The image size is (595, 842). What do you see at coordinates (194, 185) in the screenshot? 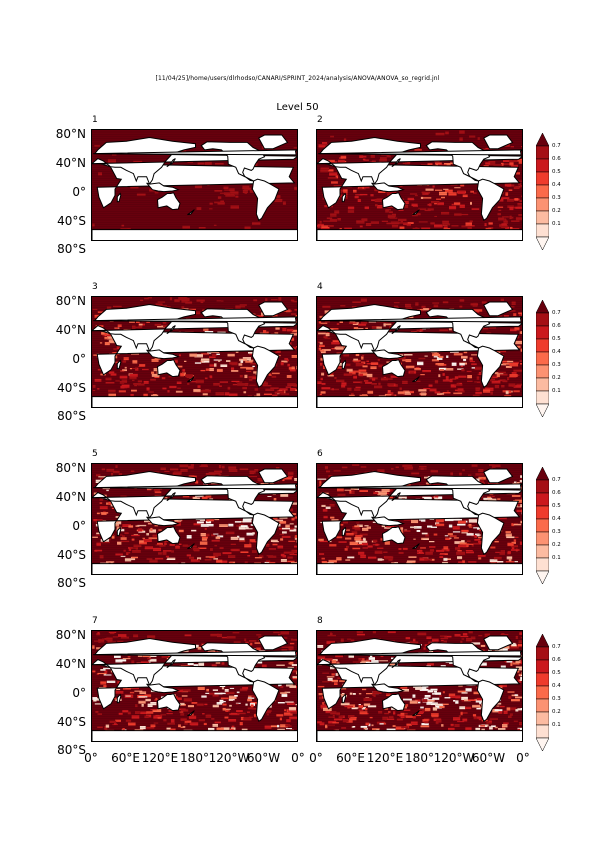
I see `map-panel` at bounding box center [194, 185].